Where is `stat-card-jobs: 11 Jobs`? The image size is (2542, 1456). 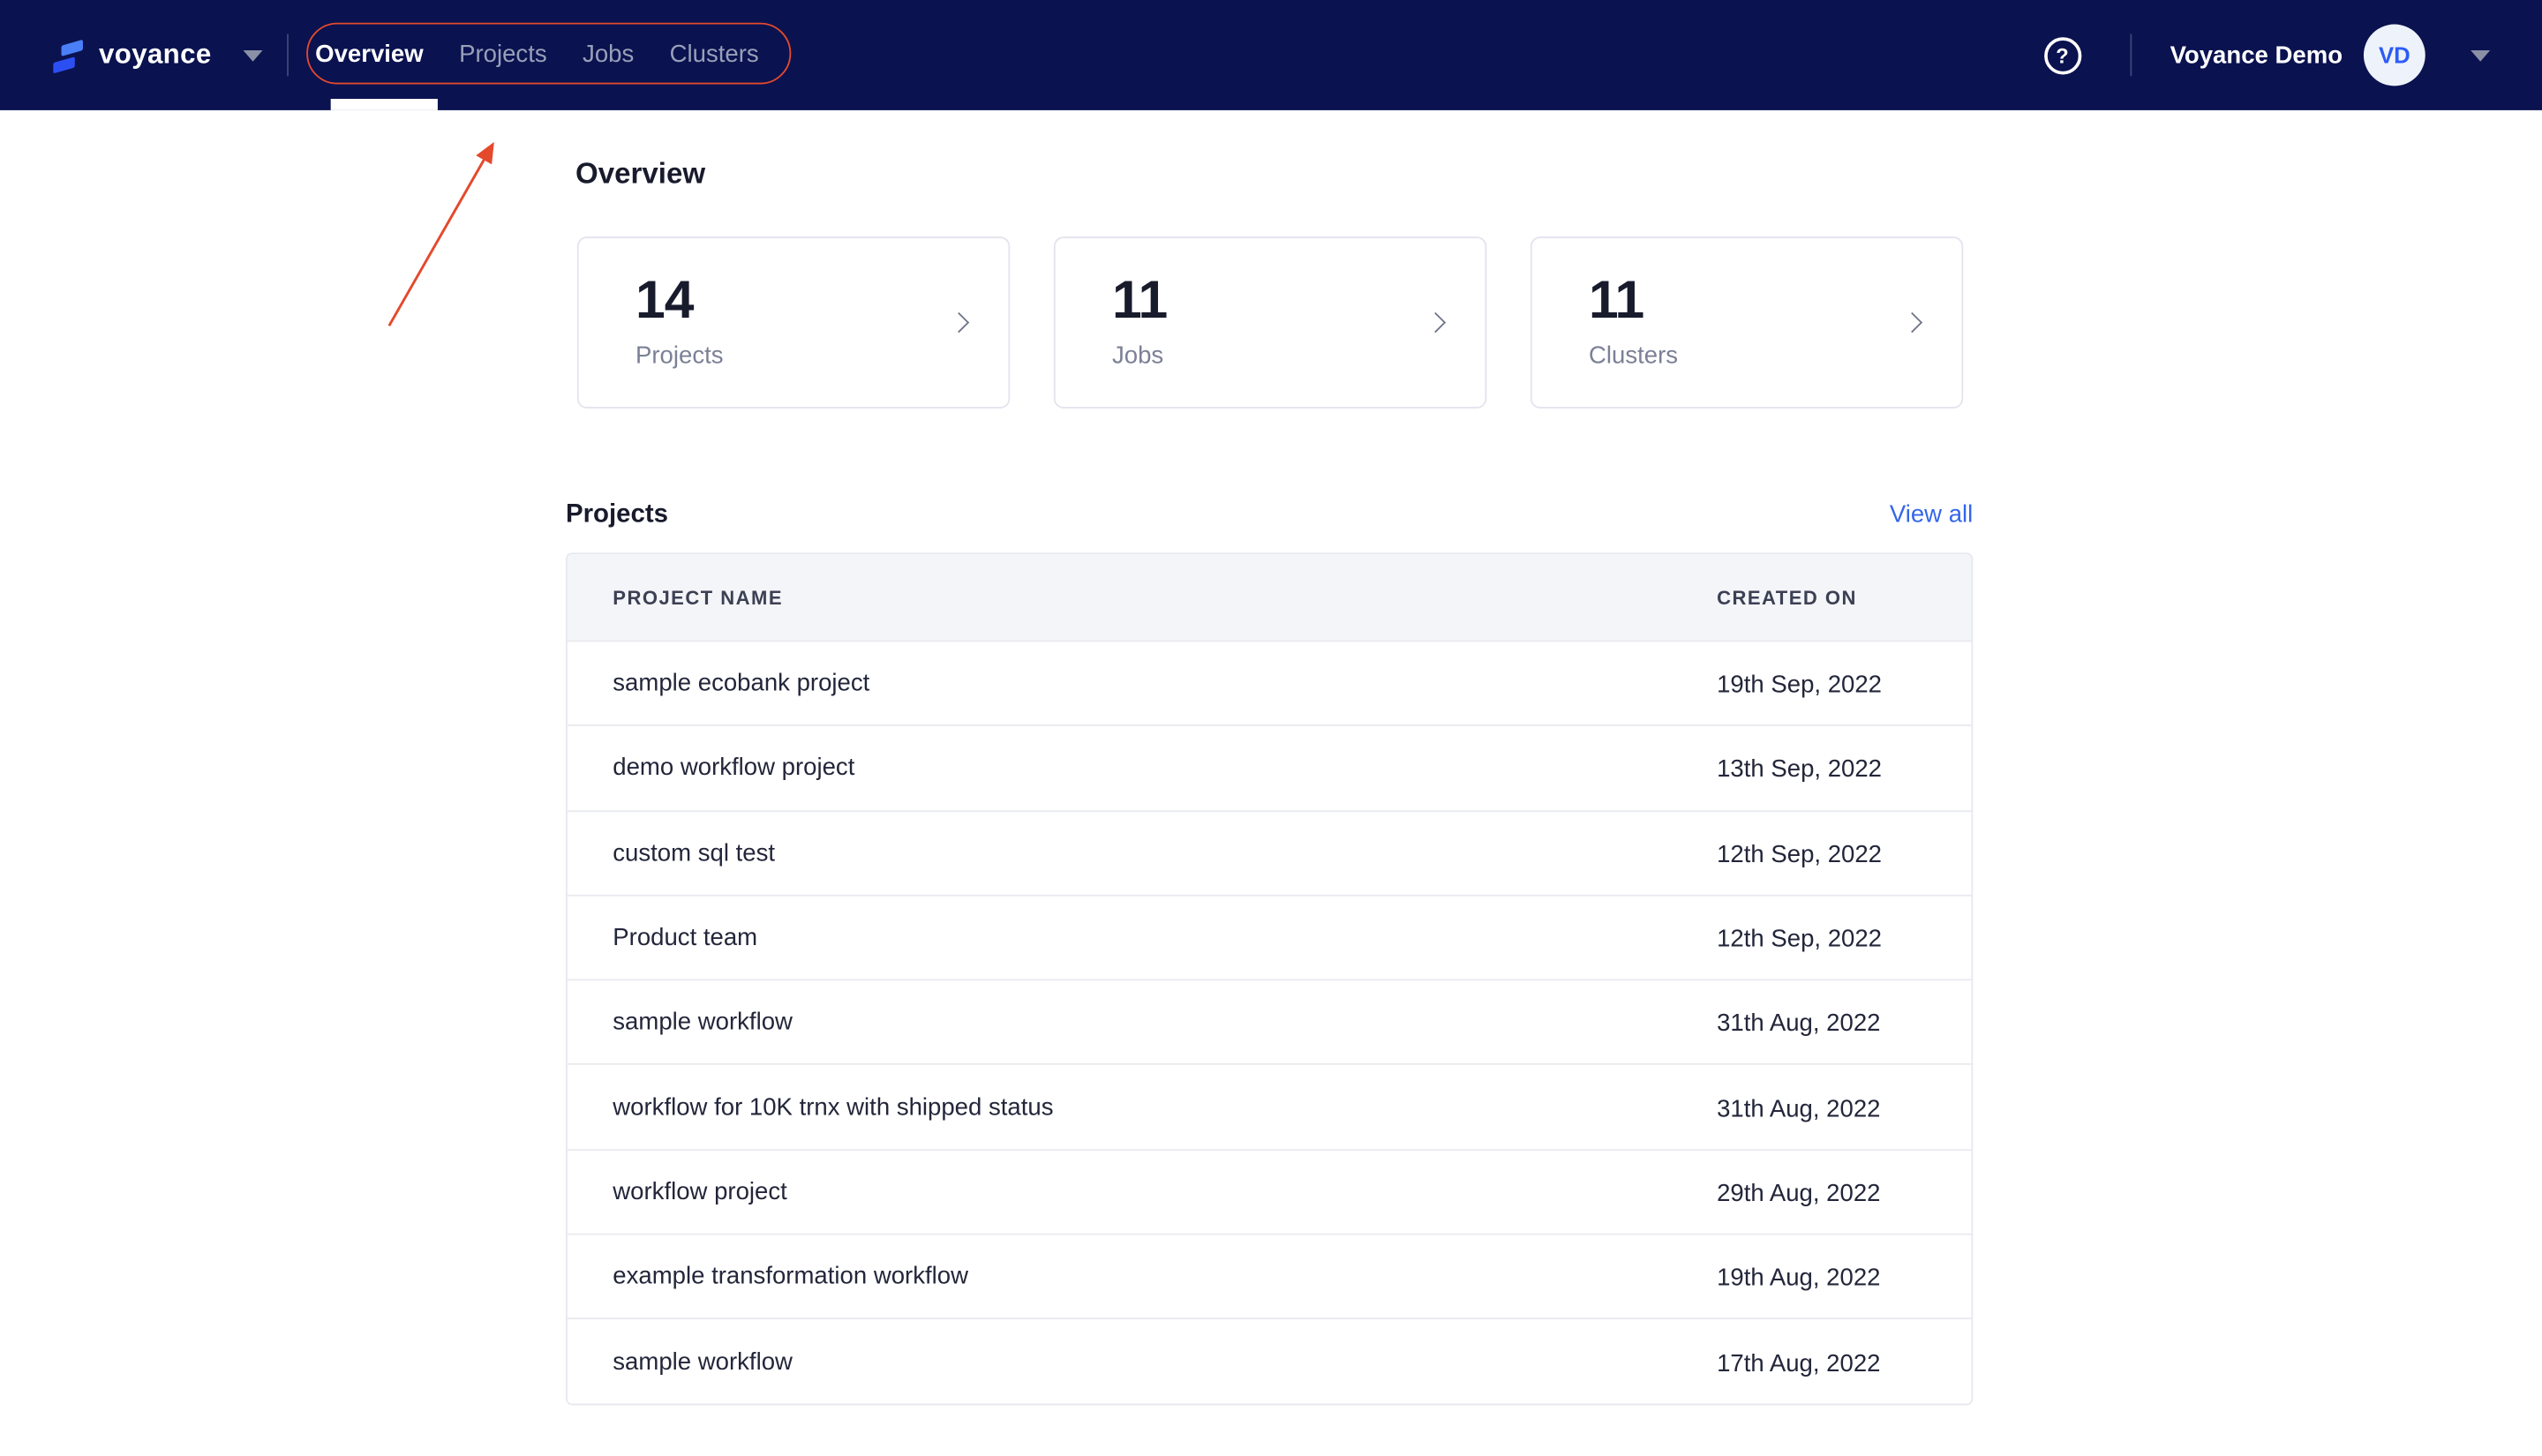
stat-card-jobs: 11 Jobs is located at coordinates (1270, 322).